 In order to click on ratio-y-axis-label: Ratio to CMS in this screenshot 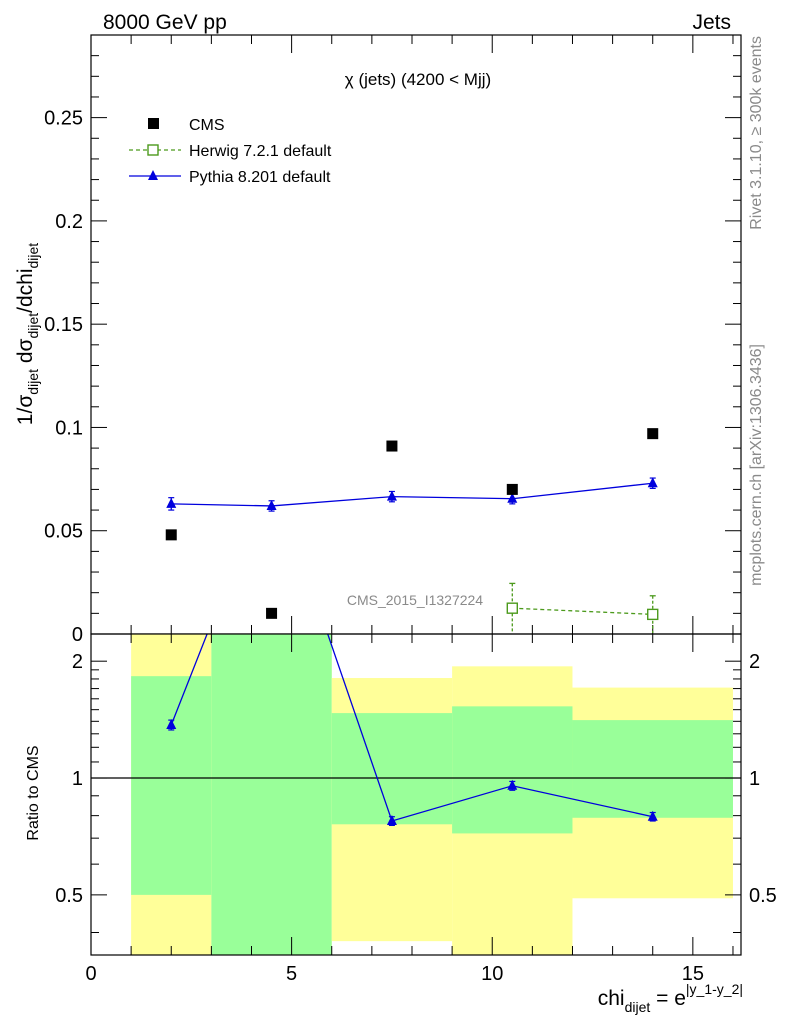, I will do `click(33, 792)`.